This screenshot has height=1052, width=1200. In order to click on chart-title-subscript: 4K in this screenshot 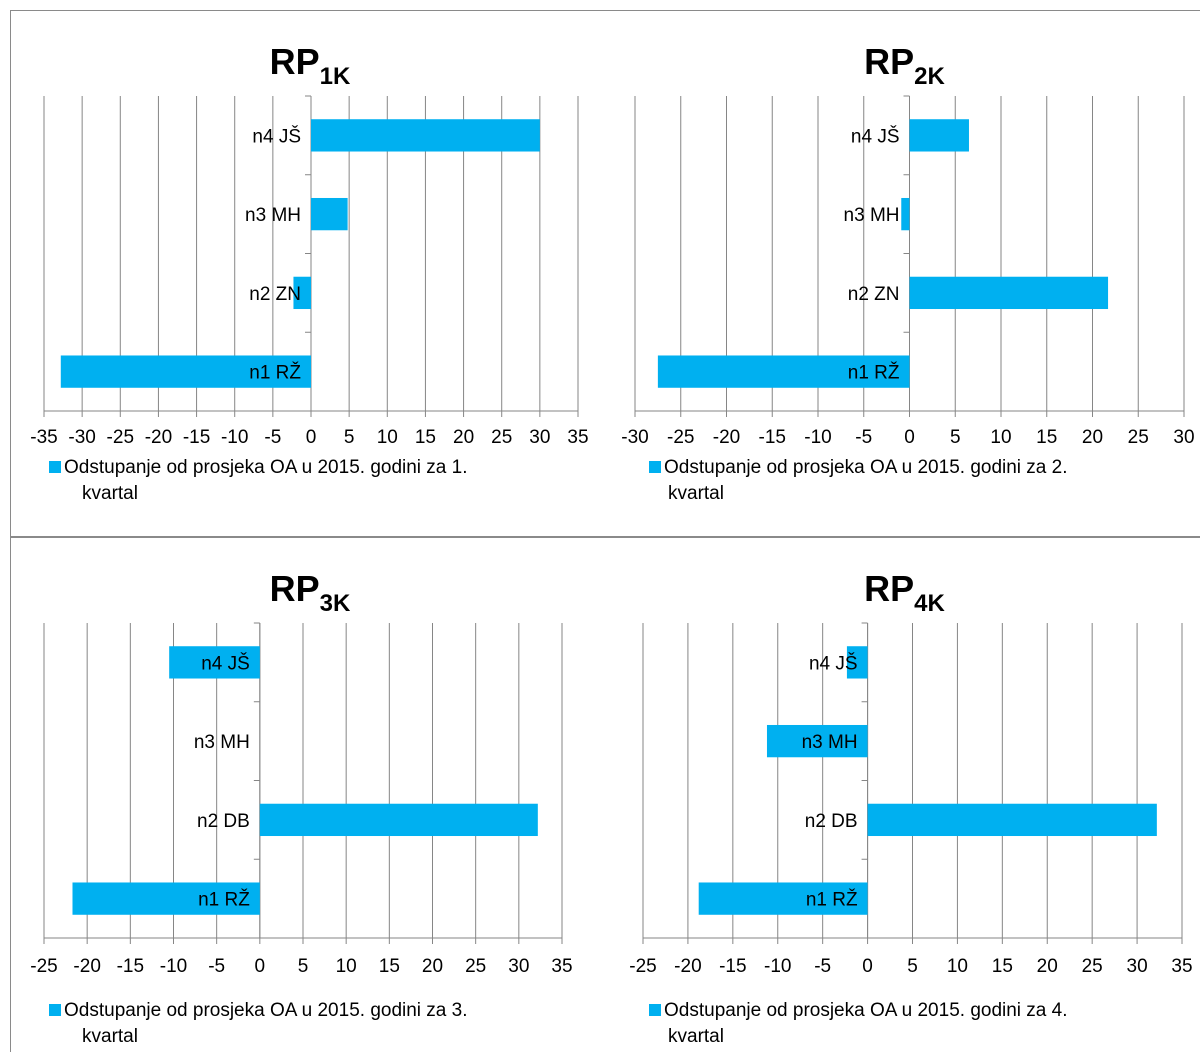, I will do `click(929, 603)`.